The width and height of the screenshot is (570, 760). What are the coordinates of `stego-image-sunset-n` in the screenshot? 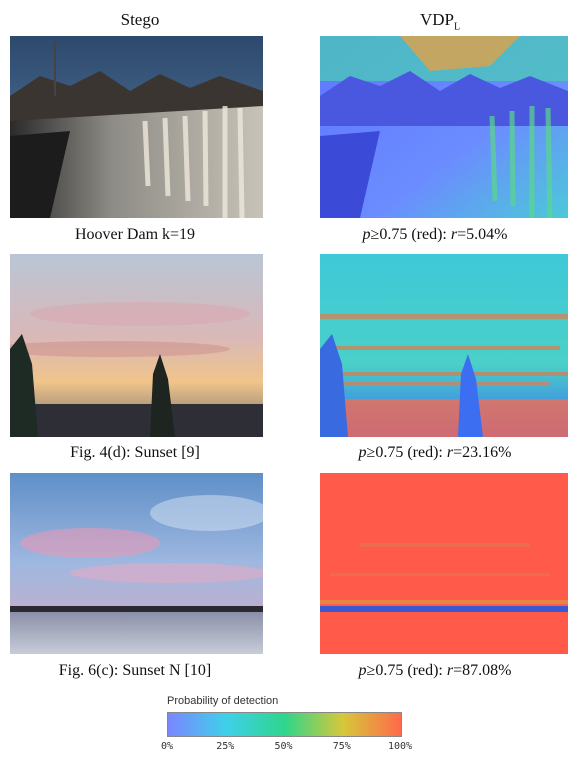 It's located at (136, 563).